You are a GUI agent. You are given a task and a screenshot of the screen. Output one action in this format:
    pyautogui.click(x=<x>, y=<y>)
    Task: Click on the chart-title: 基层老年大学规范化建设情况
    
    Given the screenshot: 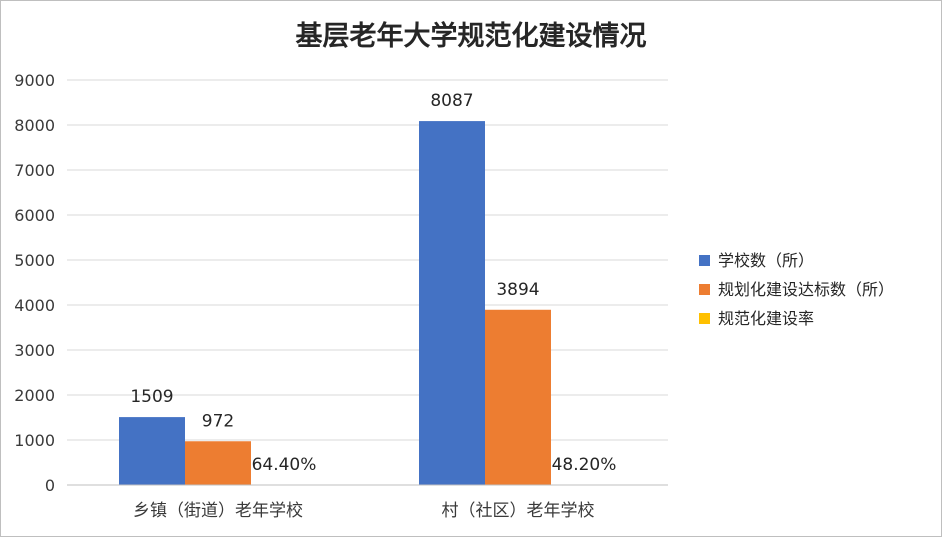 What is the action you would take?
    pyautogui.click(x=471, y=36)
    